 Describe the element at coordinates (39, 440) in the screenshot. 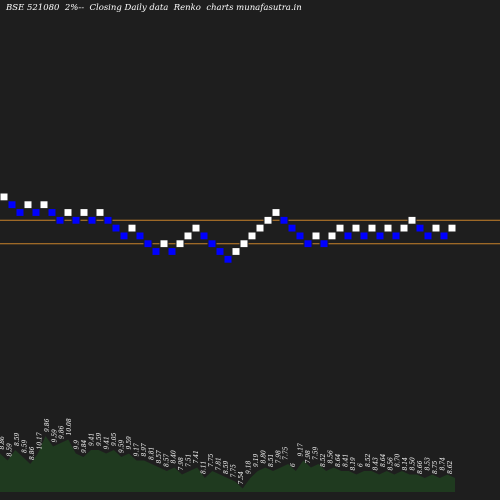

I see `volume-label: 10.17` at that location.